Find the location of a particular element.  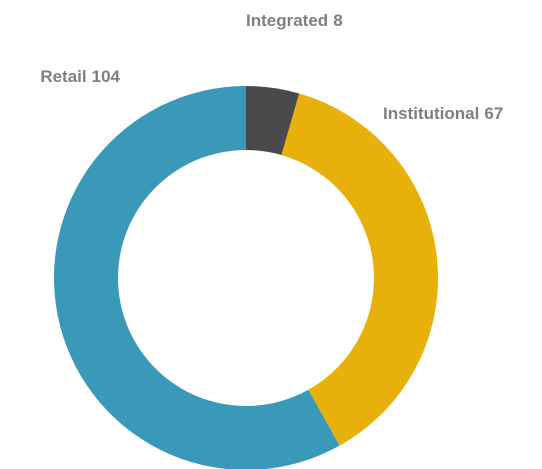

segment-value: 104 is located at coordinates (106, 76).